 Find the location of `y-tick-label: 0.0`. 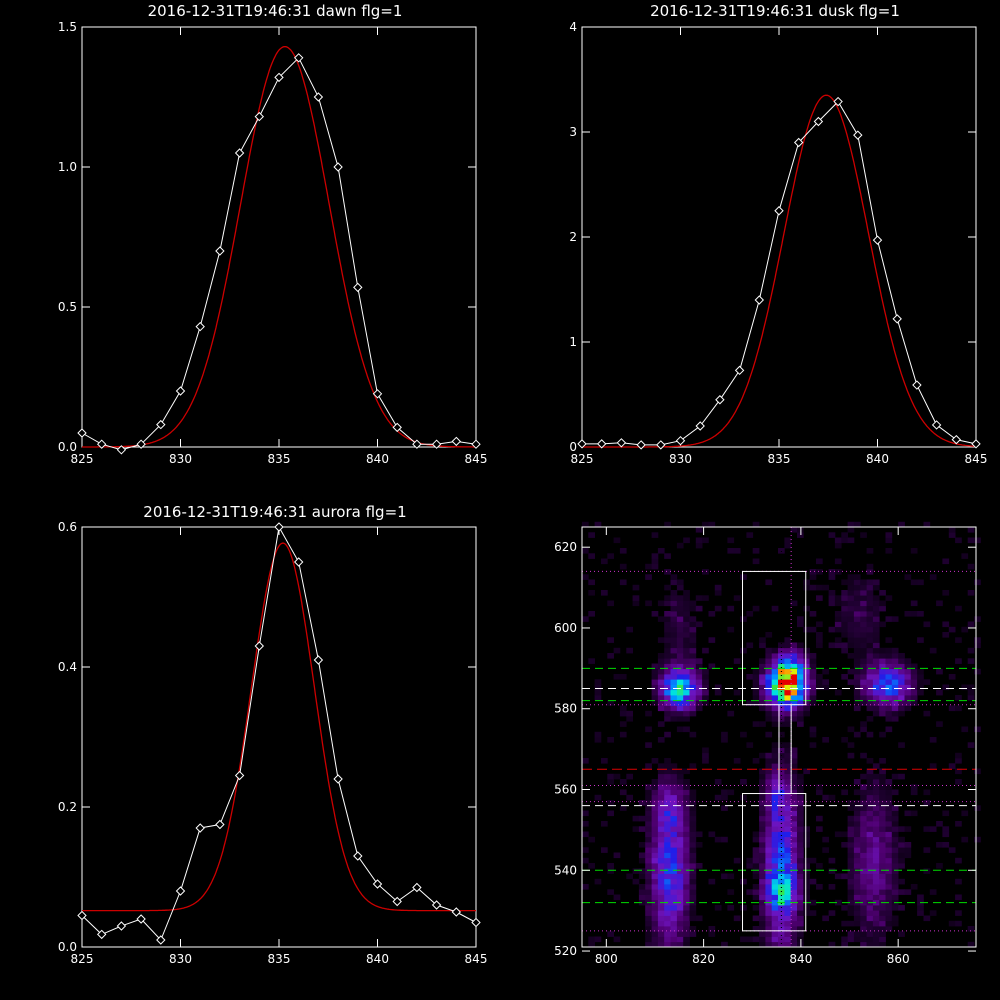

y-tick-label: 0.0 is located at coordinates (67, 947).